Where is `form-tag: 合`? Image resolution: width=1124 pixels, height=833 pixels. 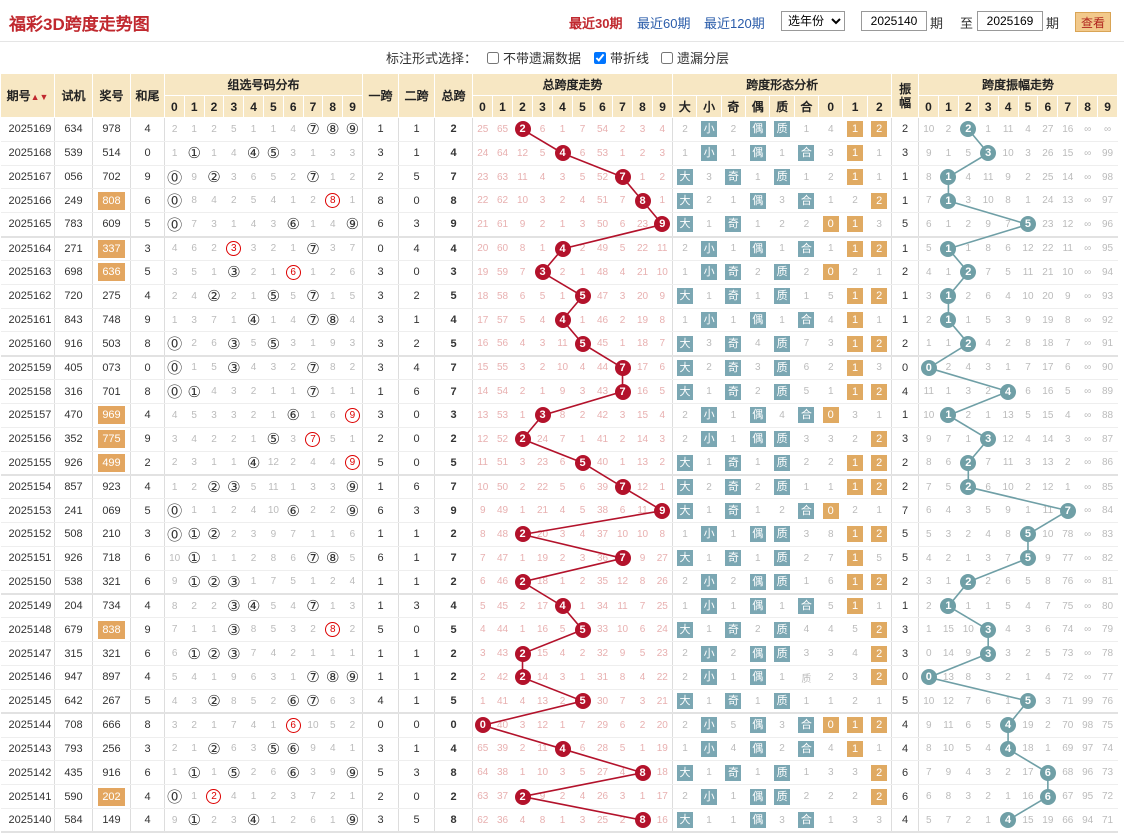
form-tag: 合 is located at coordinates (806, 200).